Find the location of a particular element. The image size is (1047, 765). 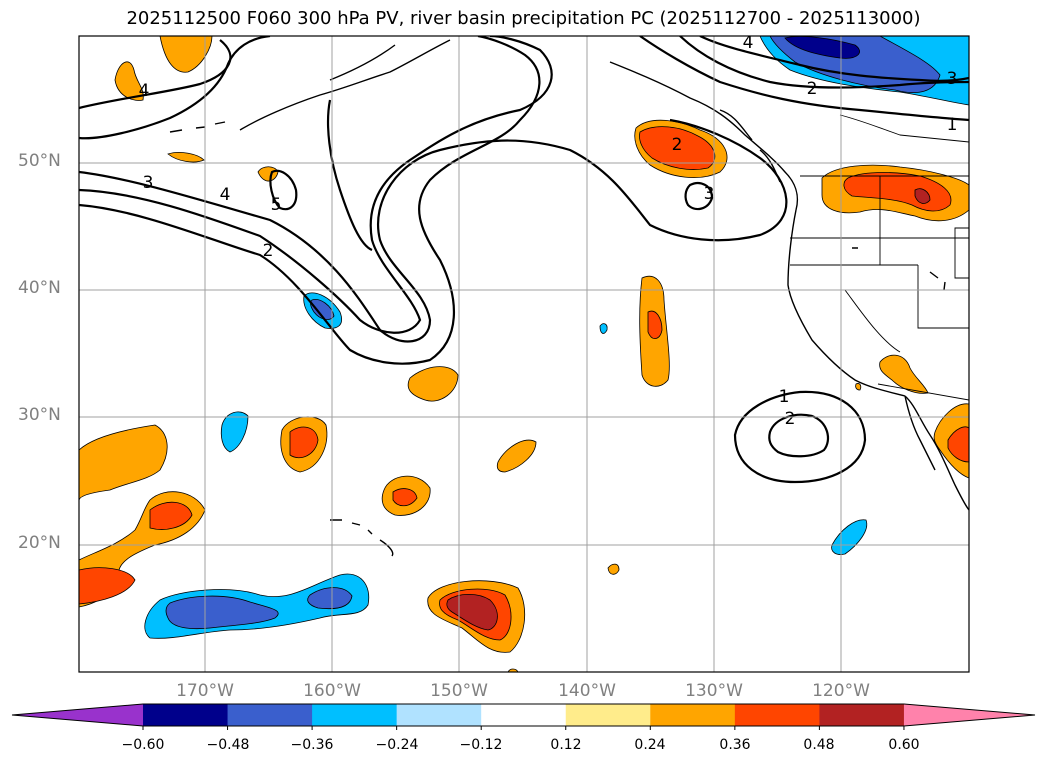

colorbar-tick-label: −0.48 is located at coordinates (228, 745).